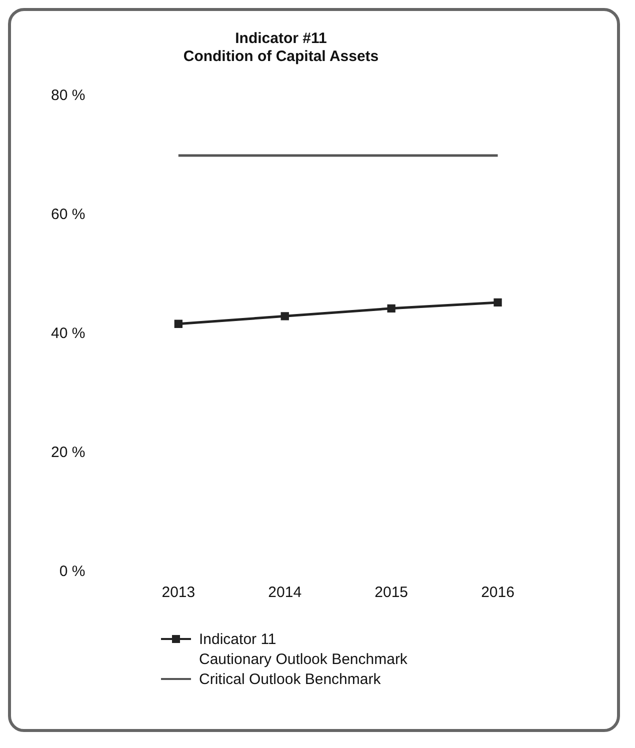 This screenshot has width=635, height=748. Describe the element at coordinates (391, 593) in the screenshot. I see `x-tick-label: 2015` at that location.